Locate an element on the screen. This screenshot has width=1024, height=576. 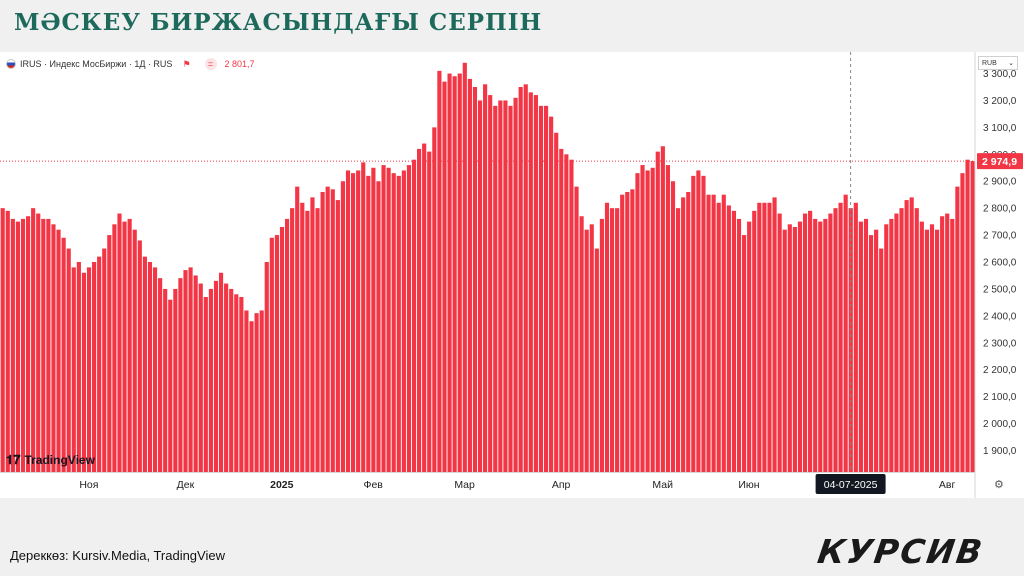
gear-icon: ⚙ is located at coordinates (999, 485).